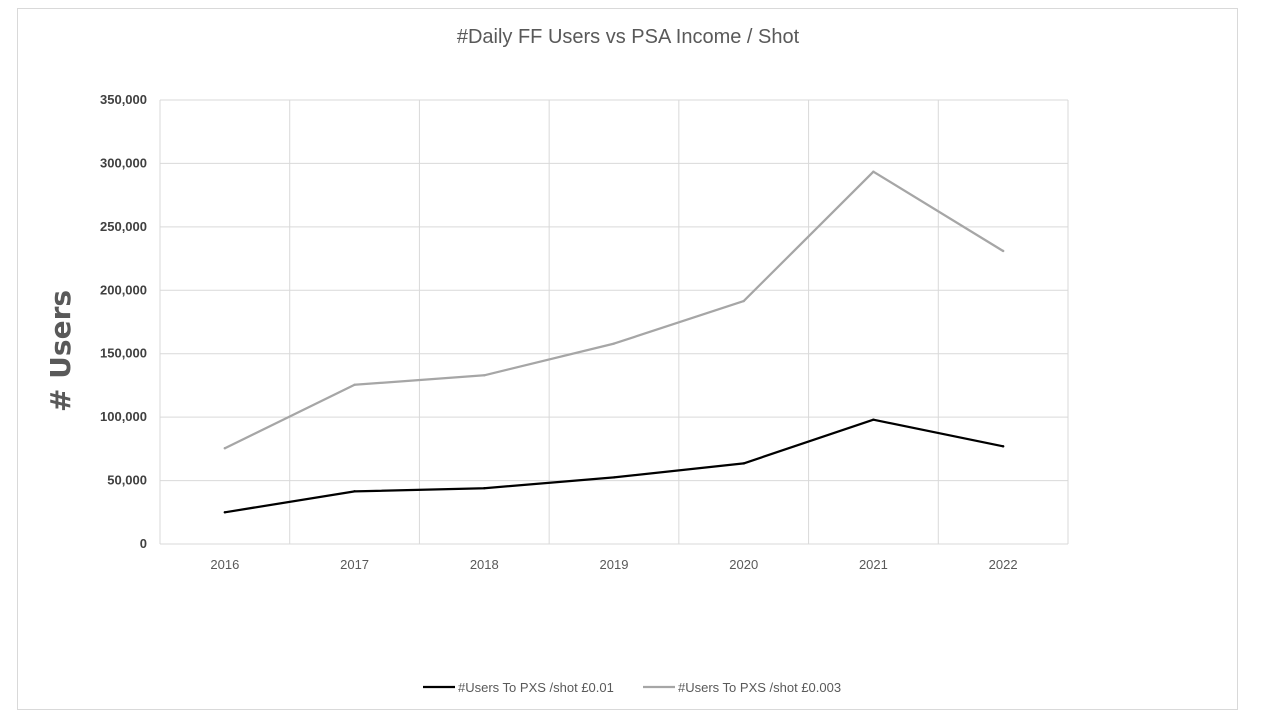 The width and height of the screenshot is (1280, 720). What do you see at coordinates (536, 687) in the screenshot?
I see `legend-label: #Users To PXS /shot £0.01` at bounding box center [536, 687].